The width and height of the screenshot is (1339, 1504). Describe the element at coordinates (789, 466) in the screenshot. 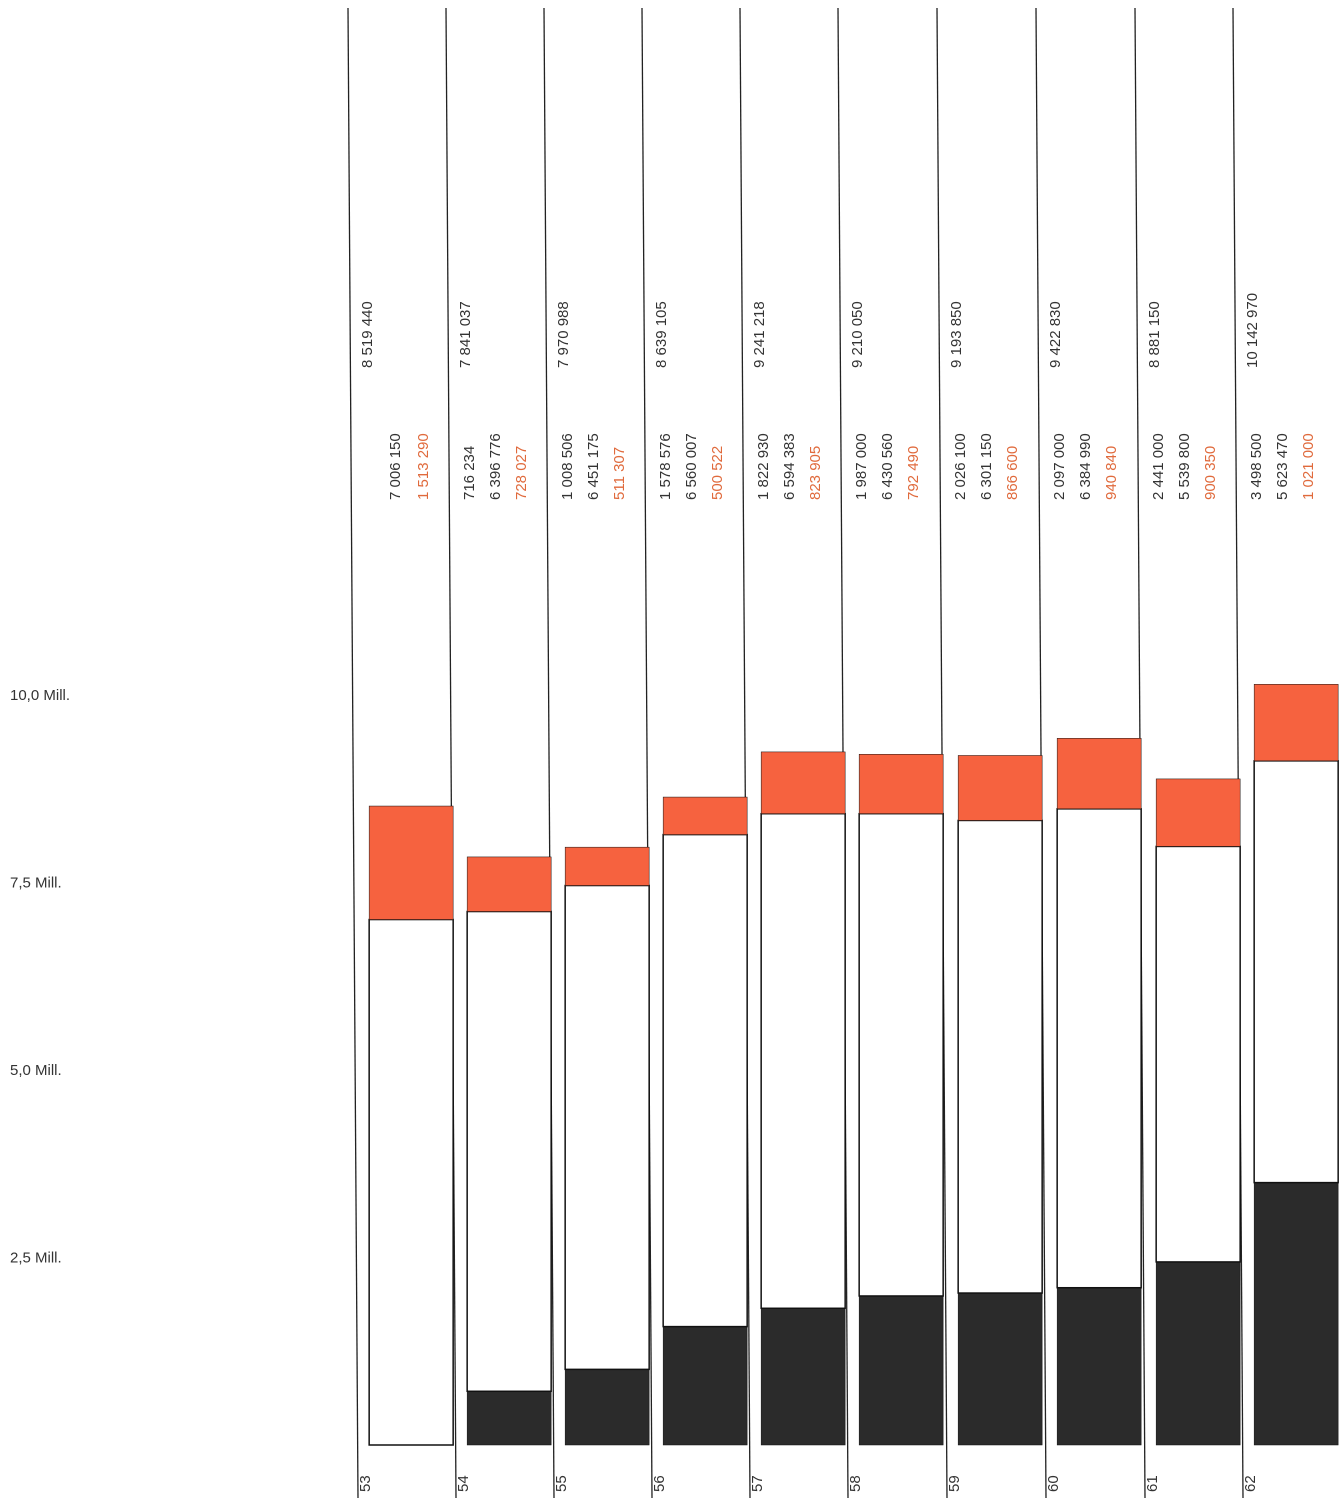

I see `series-1-label: 6 594 383` at that location.